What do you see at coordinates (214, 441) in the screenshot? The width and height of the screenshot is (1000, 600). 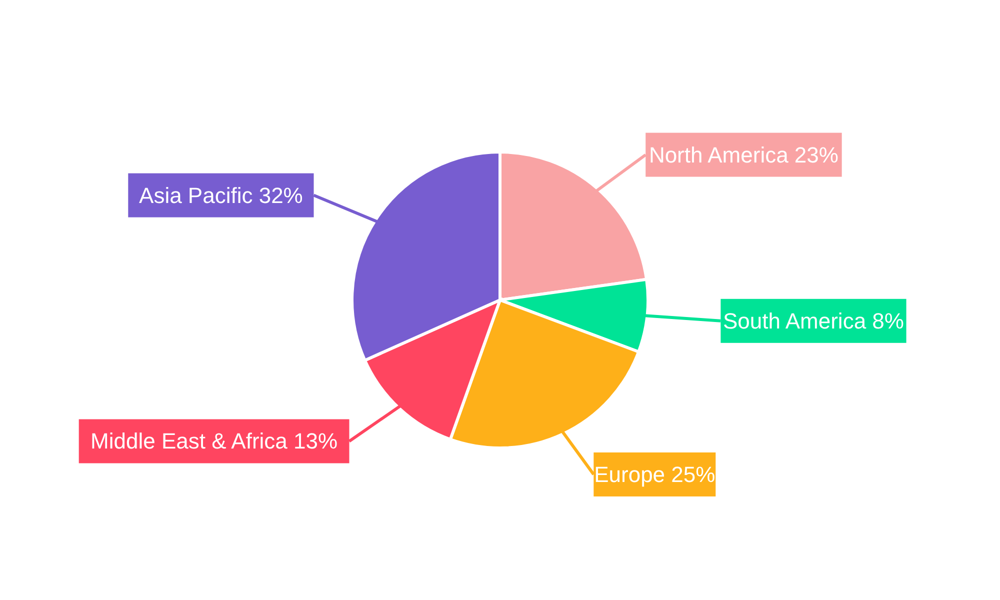 I see `slice-label: Middle East & Africa 13%` at bounding box center [214, 441].